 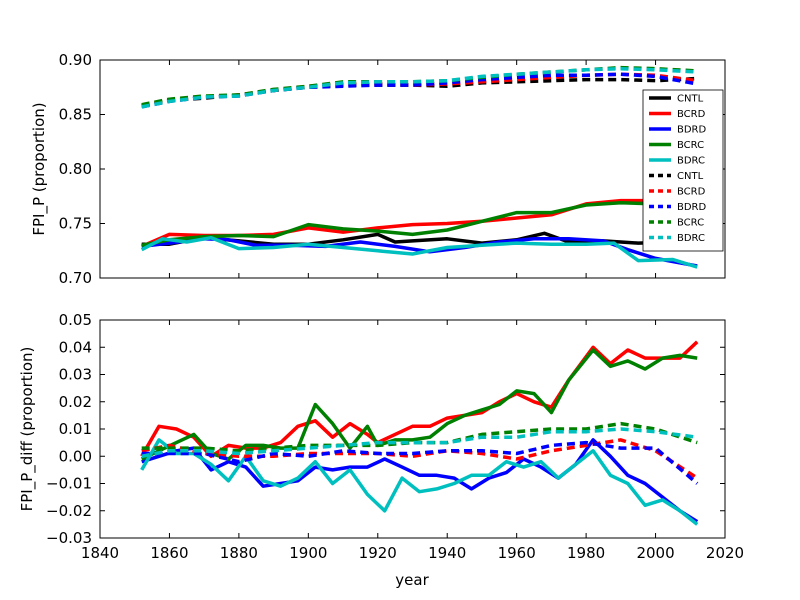 I want to click on bottom-series-bdrd-dashed, so click(x=420, y=462).